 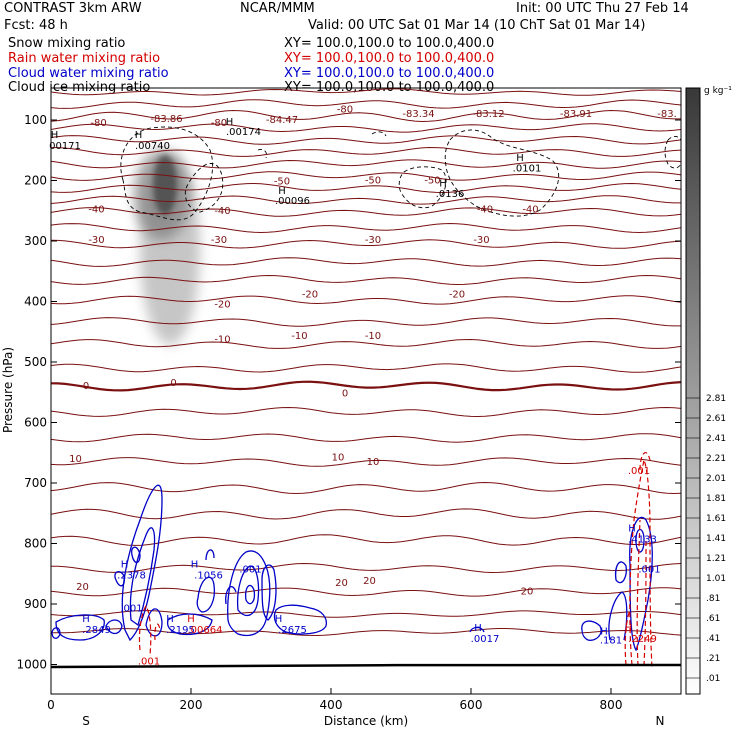 I want to click on y-axis-label: Pressure (hPa), so click(x=8, y=390).